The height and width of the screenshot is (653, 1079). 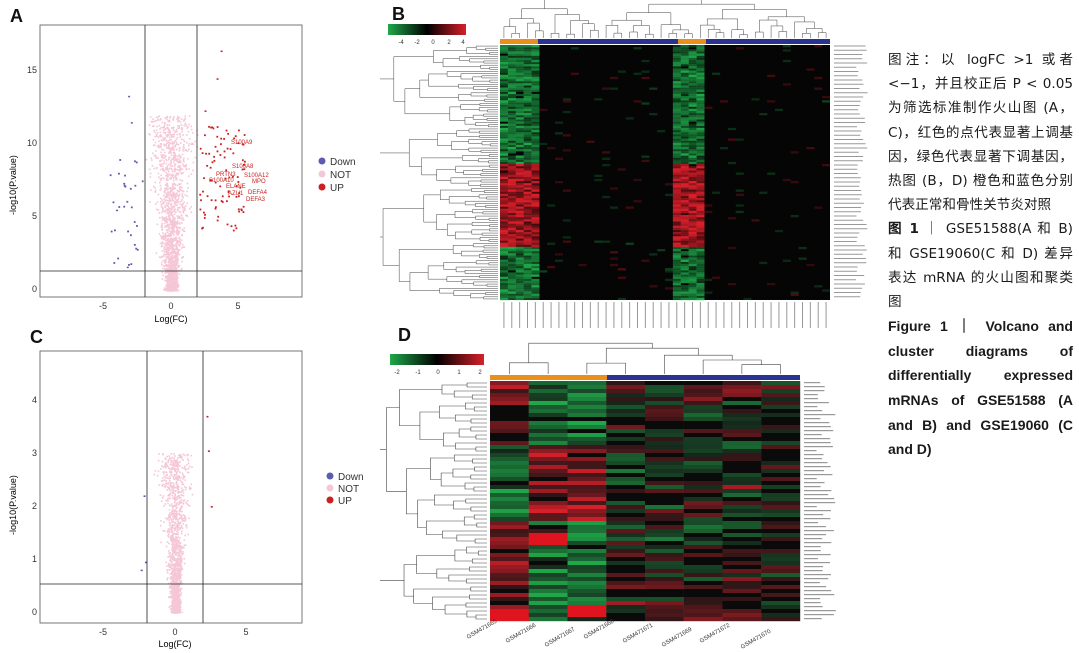 What do you see at coordinates (401, 43) in the screenshot?
I see `scale-b-tick: -4` at bounding box center [401, 43].